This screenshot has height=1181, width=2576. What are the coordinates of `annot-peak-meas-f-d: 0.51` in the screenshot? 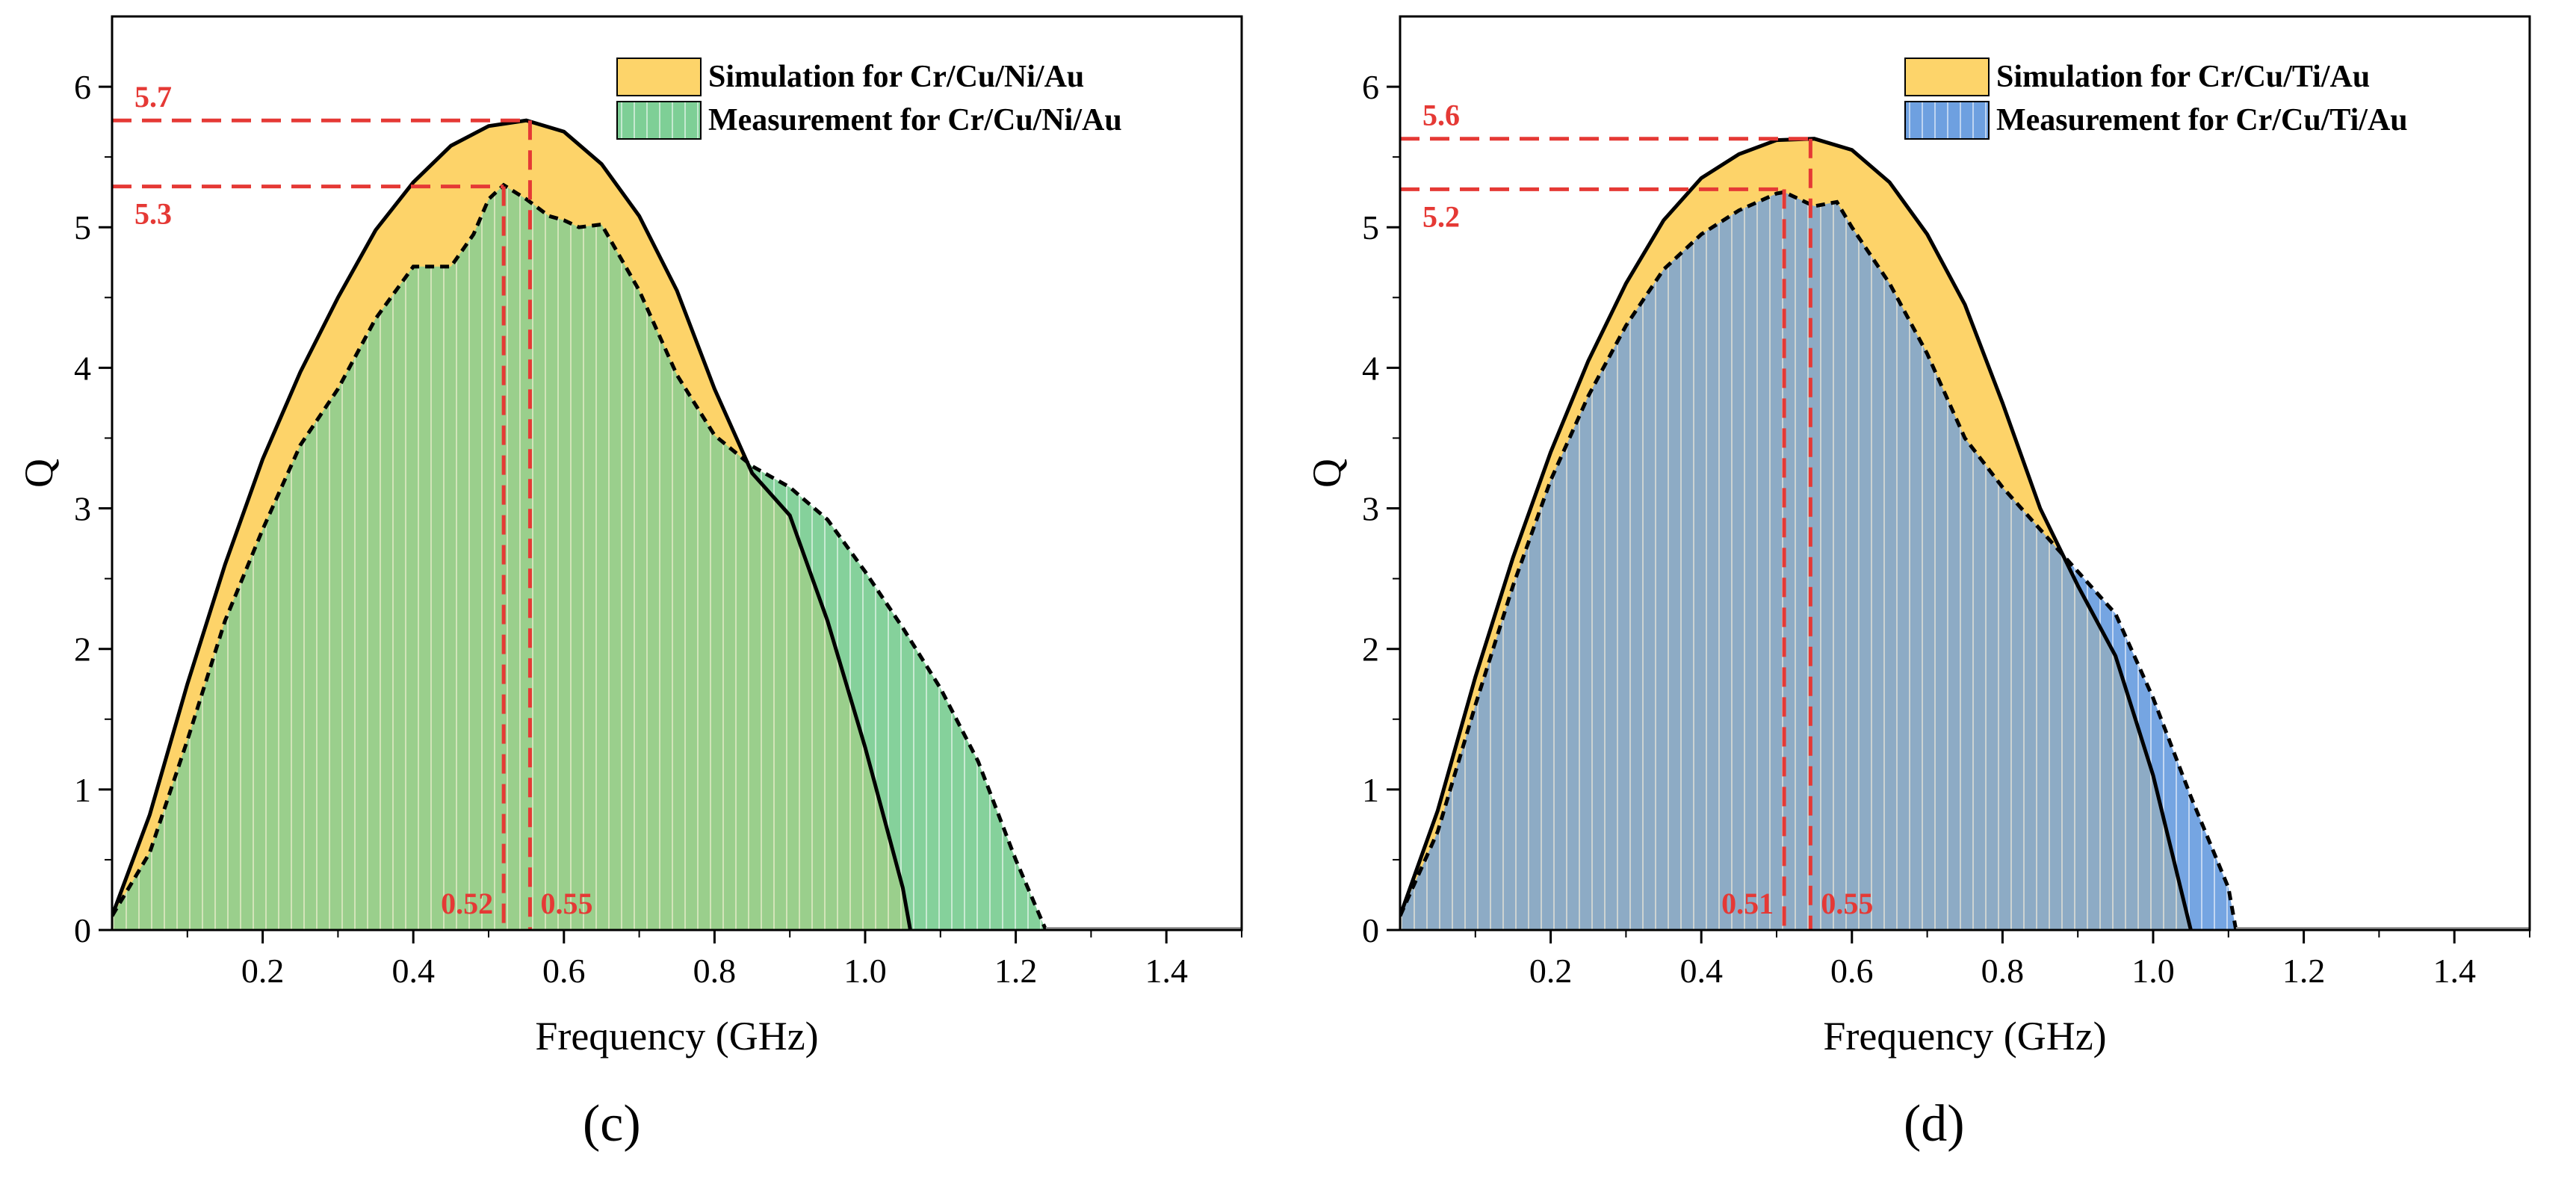 It's located at (1747, 903).